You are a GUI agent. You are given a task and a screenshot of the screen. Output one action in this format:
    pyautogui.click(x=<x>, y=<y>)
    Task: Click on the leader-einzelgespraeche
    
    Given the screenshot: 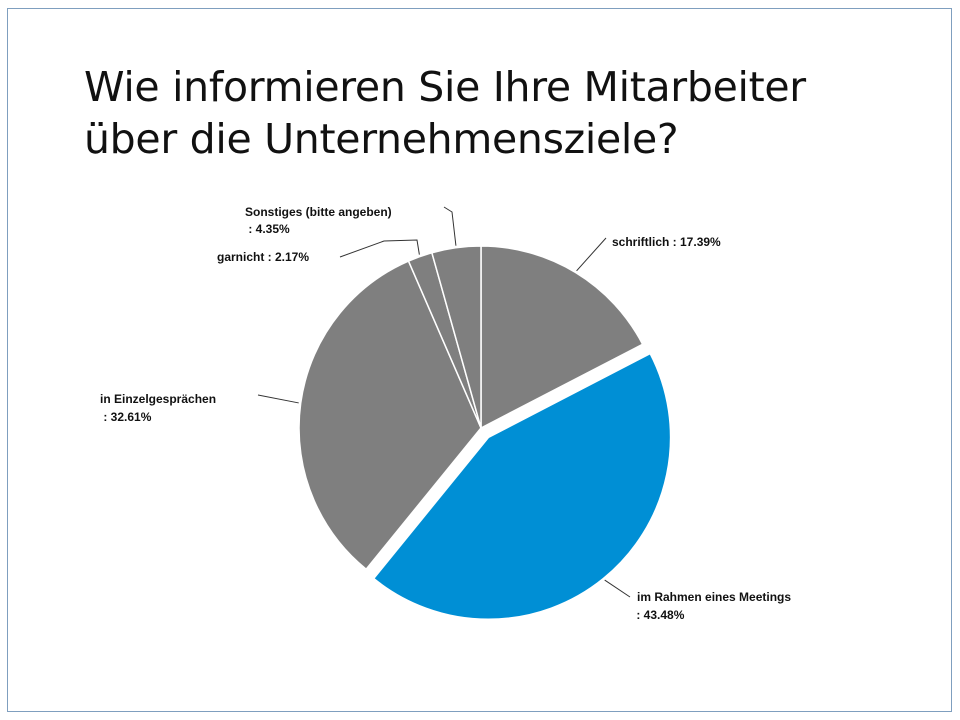 What is the action you would take?
    pyautogui.click(x=278, y=399)
    